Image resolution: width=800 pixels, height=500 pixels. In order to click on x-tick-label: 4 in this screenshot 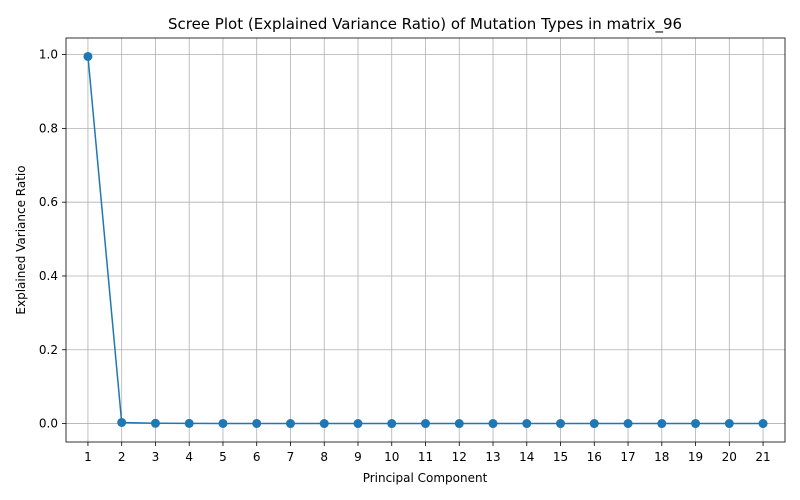, I will do `click(189, 457)`.